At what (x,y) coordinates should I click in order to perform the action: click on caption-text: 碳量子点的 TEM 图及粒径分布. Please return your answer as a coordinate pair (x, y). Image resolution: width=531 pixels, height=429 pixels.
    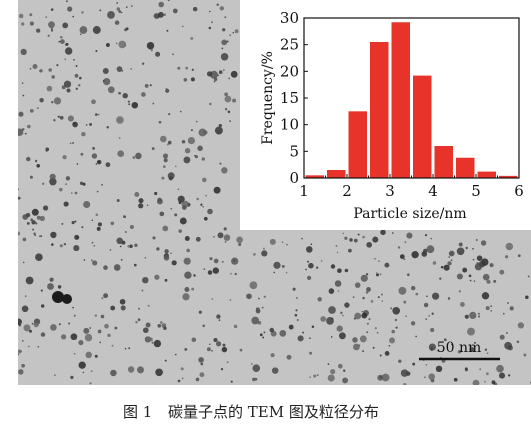
    Looking at the image, I should click on (273, 412).